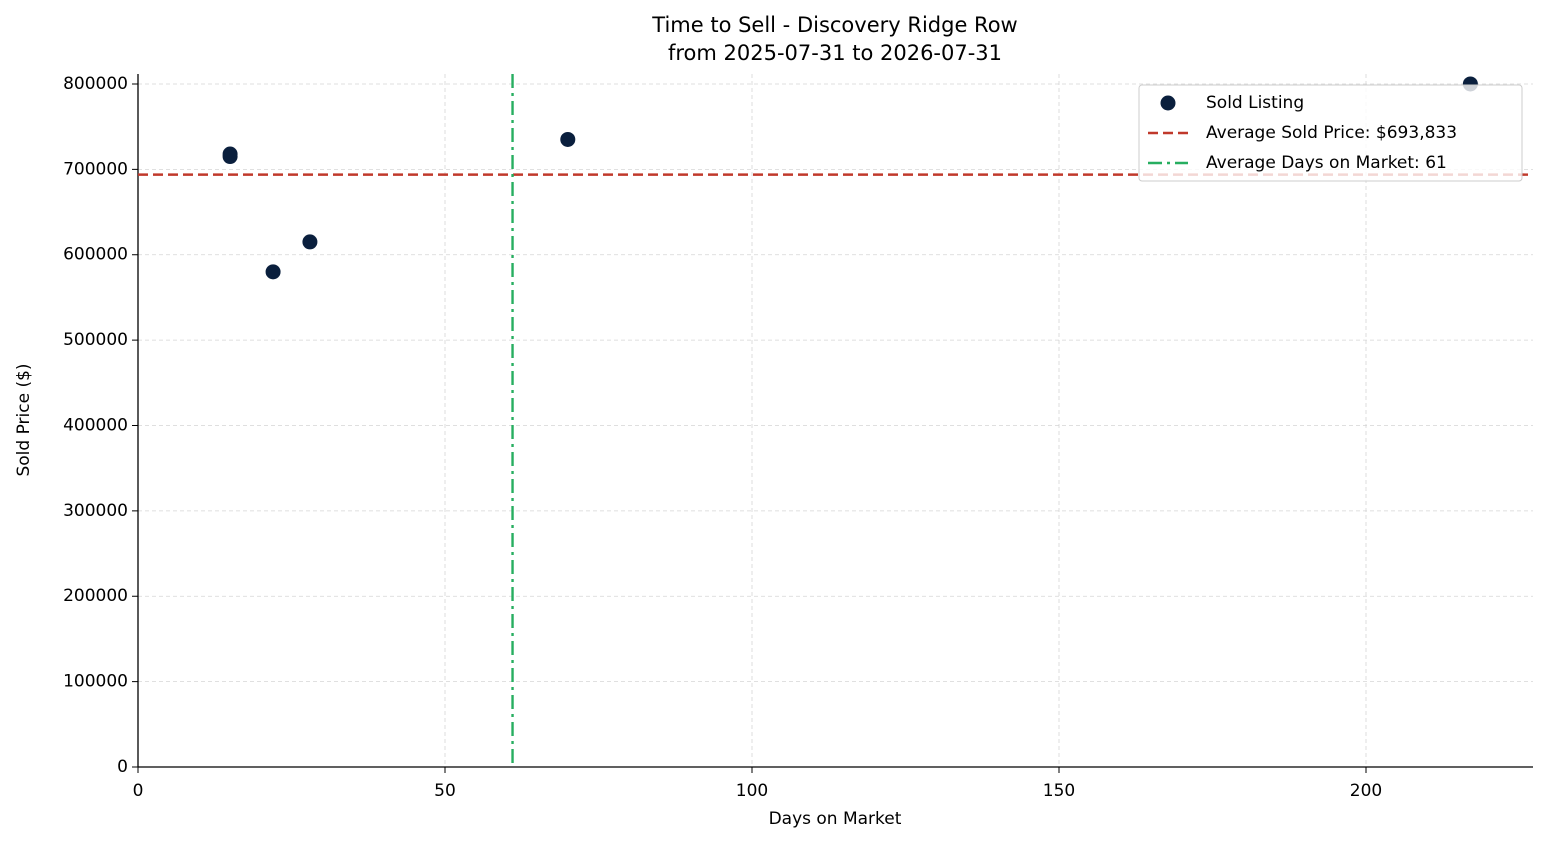  I want to click on y-tick-label: 800000, so click(95, 84).